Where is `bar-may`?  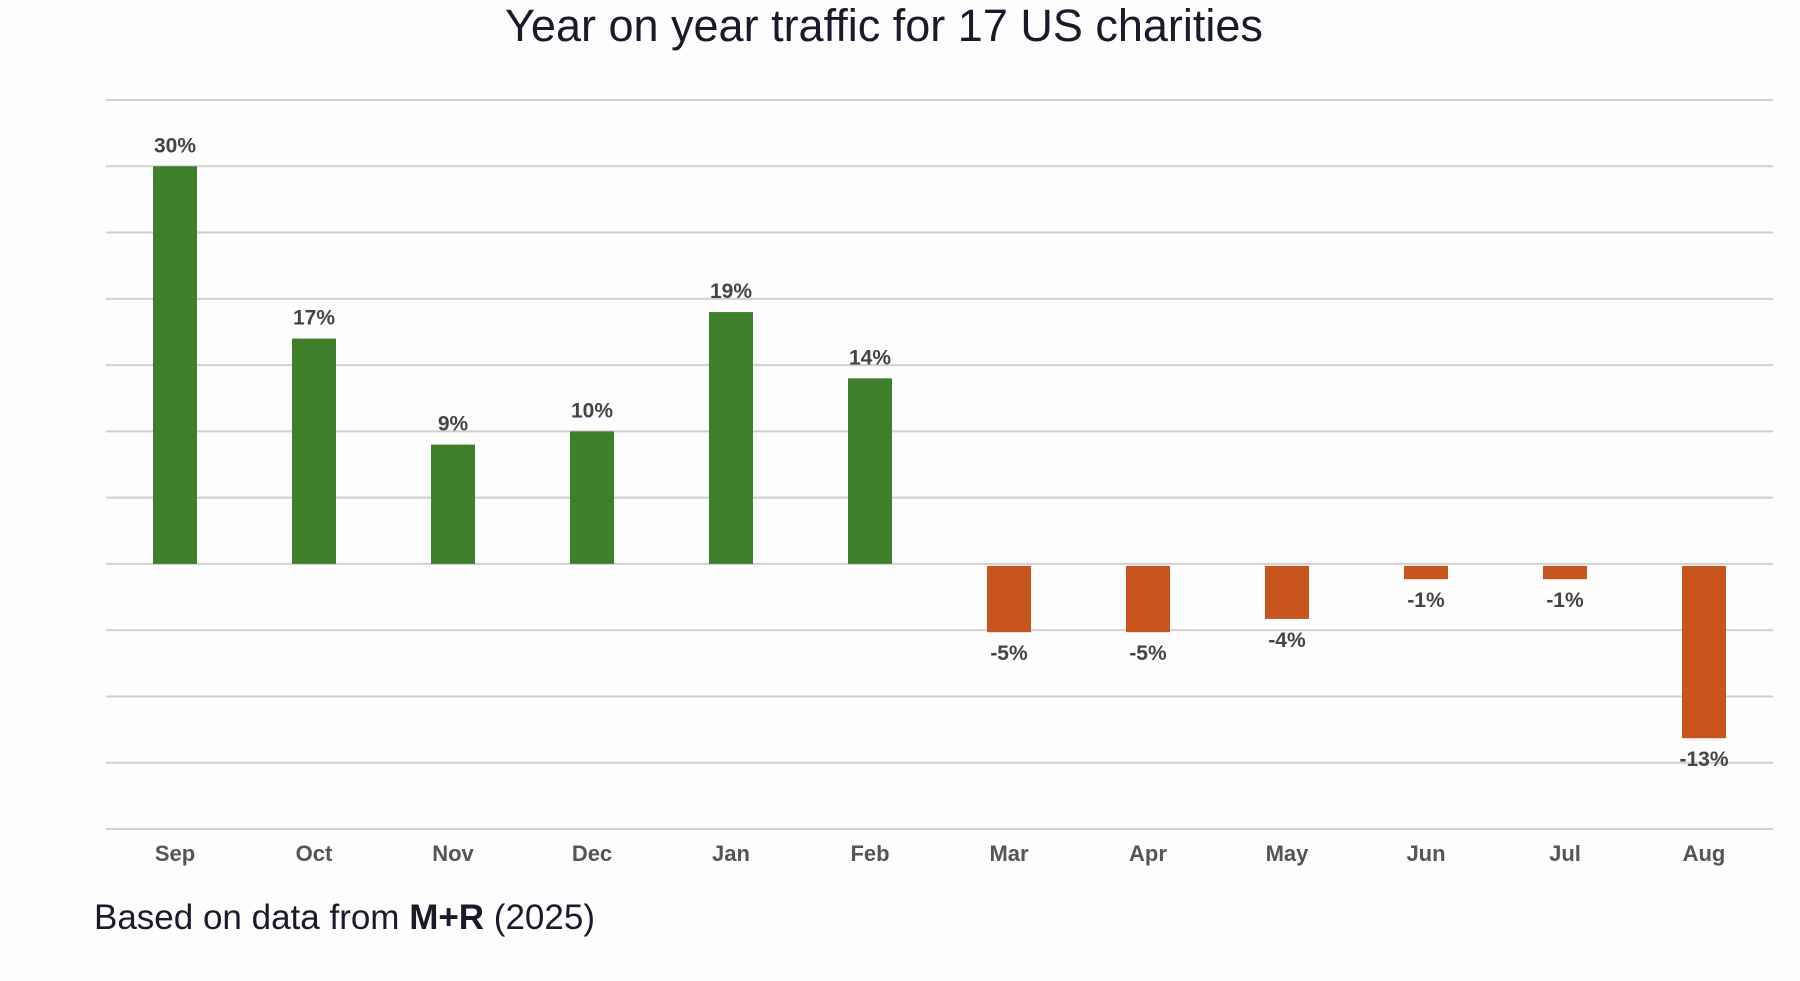 bar-may is located at coordinates (1287, 592).